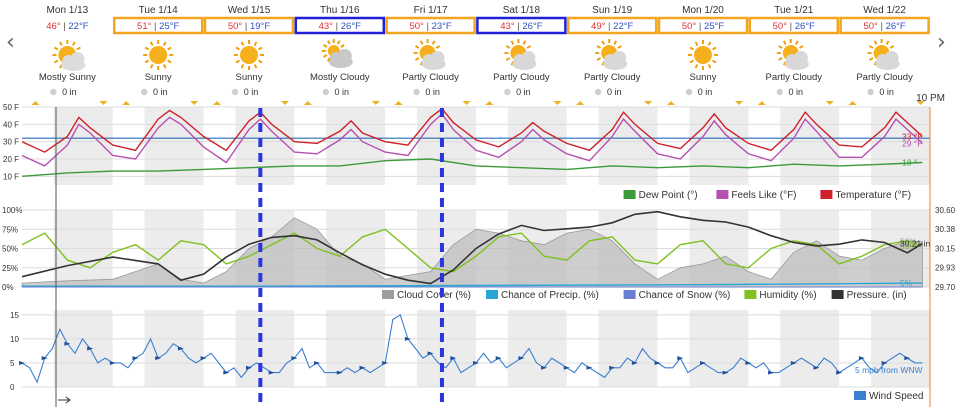  Describe the element at coordinates (941, 42) in the screenshot. I see `next-page-button: ›` at that location.